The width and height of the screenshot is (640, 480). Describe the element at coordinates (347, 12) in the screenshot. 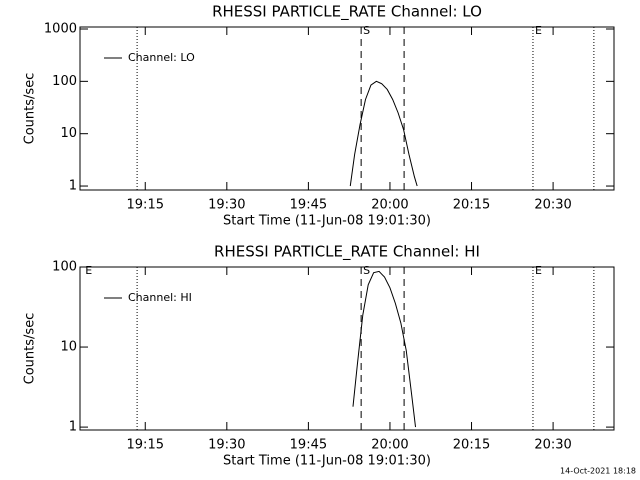

I see `chart-title: RHESSI PARTICLE_RATE Channel: LO` at that location.